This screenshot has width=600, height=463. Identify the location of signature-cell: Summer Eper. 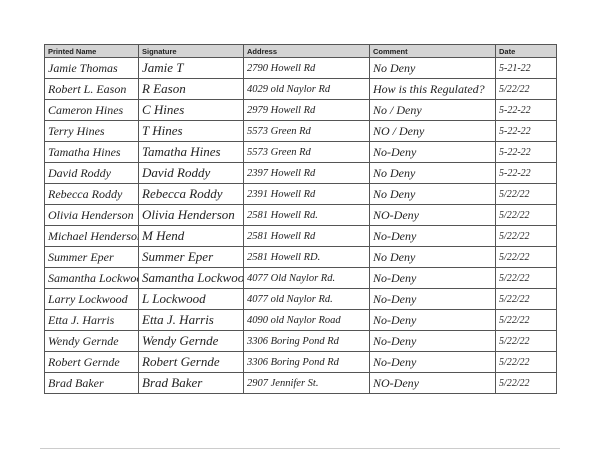
(191, 257).